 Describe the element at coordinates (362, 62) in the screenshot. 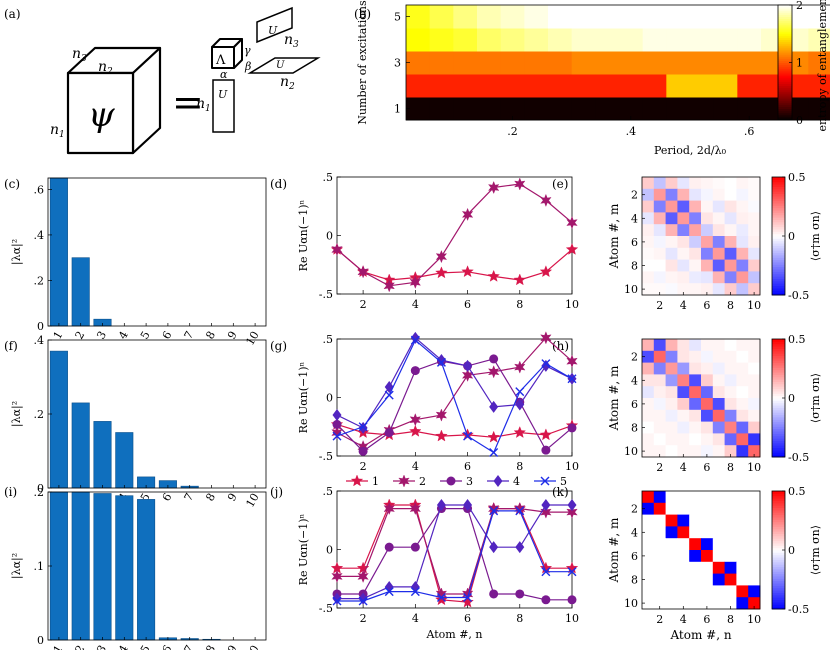

I see `panel-b-ylabel: Number of excitations` at that location.